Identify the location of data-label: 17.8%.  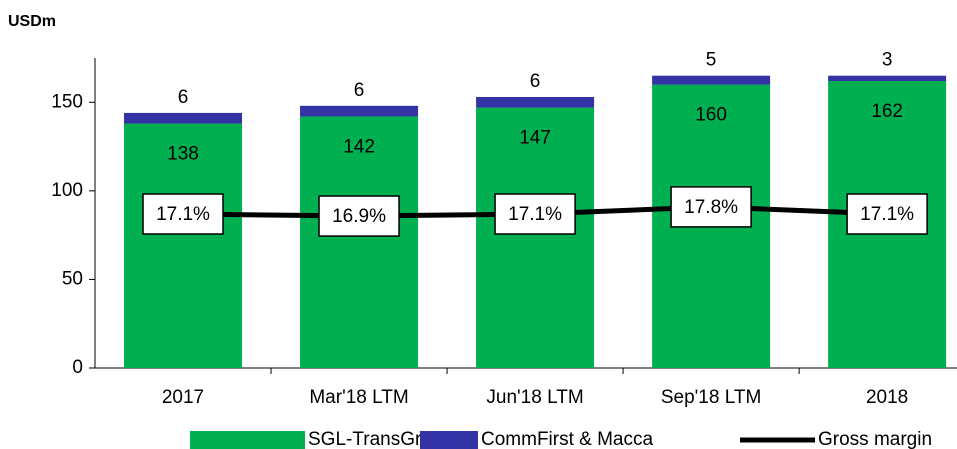
(711, 207).